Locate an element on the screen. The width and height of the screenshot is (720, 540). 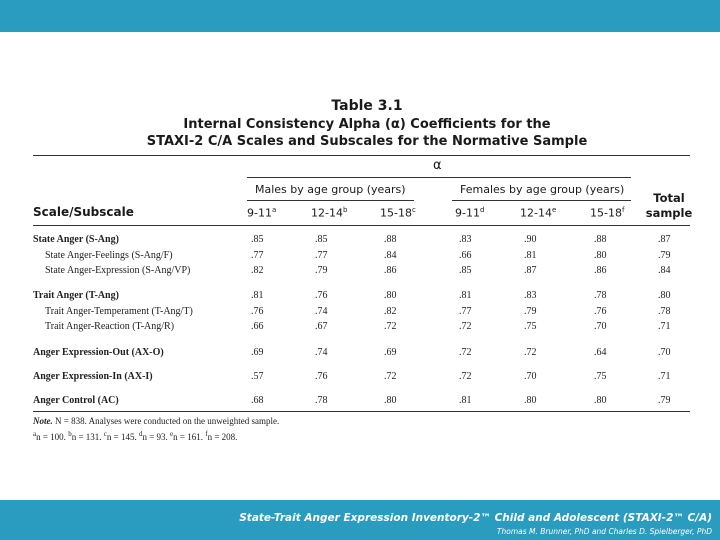
scale-label: Anger Expression-Out (AX-O) is located at coordinates (98, 352).